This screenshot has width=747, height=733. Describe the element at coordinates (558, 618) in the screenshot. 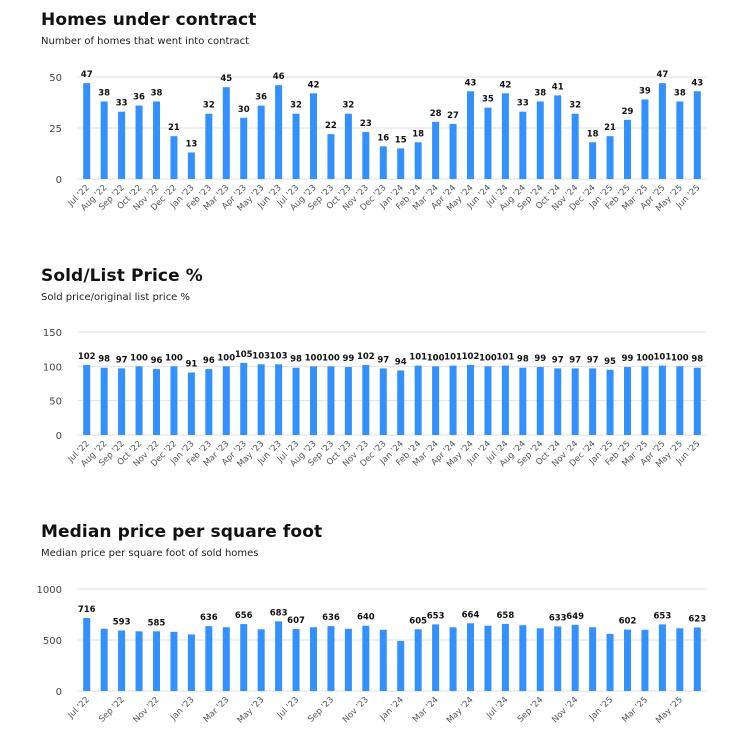

I see `data-label: 633` at that location.